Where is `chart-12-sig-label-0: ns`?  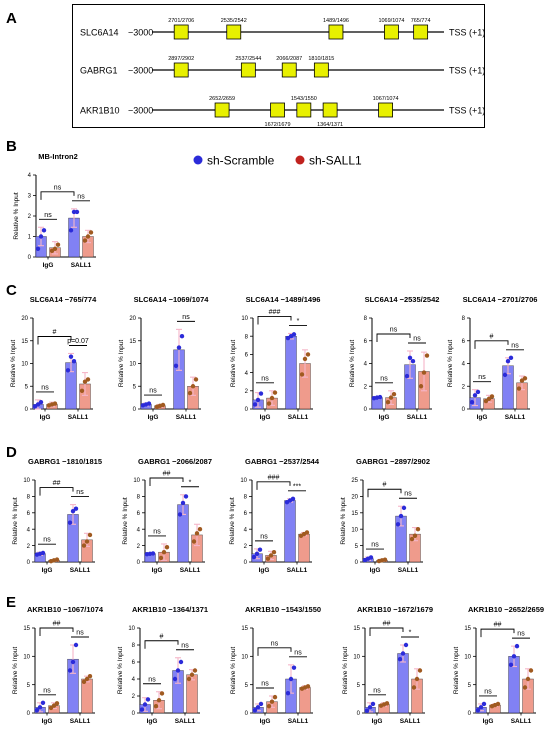
chart-12-sig-label-0: ns is located at coordinates (265, 684).